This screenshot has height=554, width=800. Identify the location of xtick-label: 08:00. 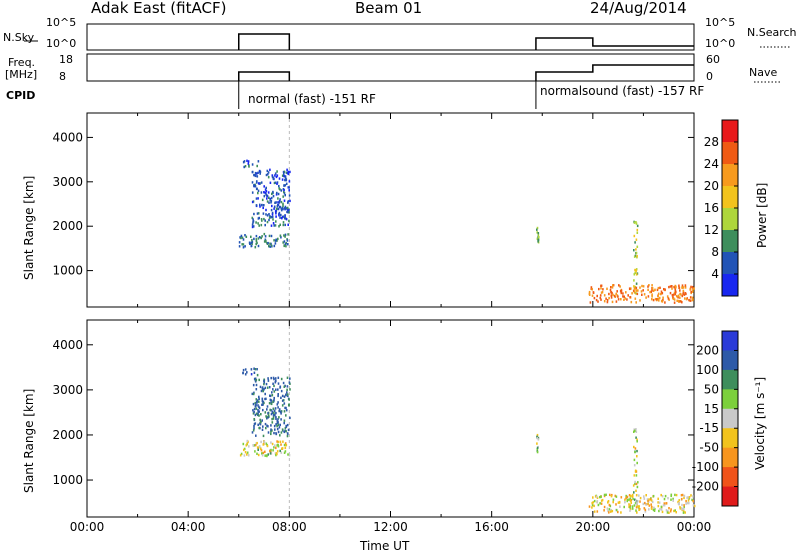
(289, 527).